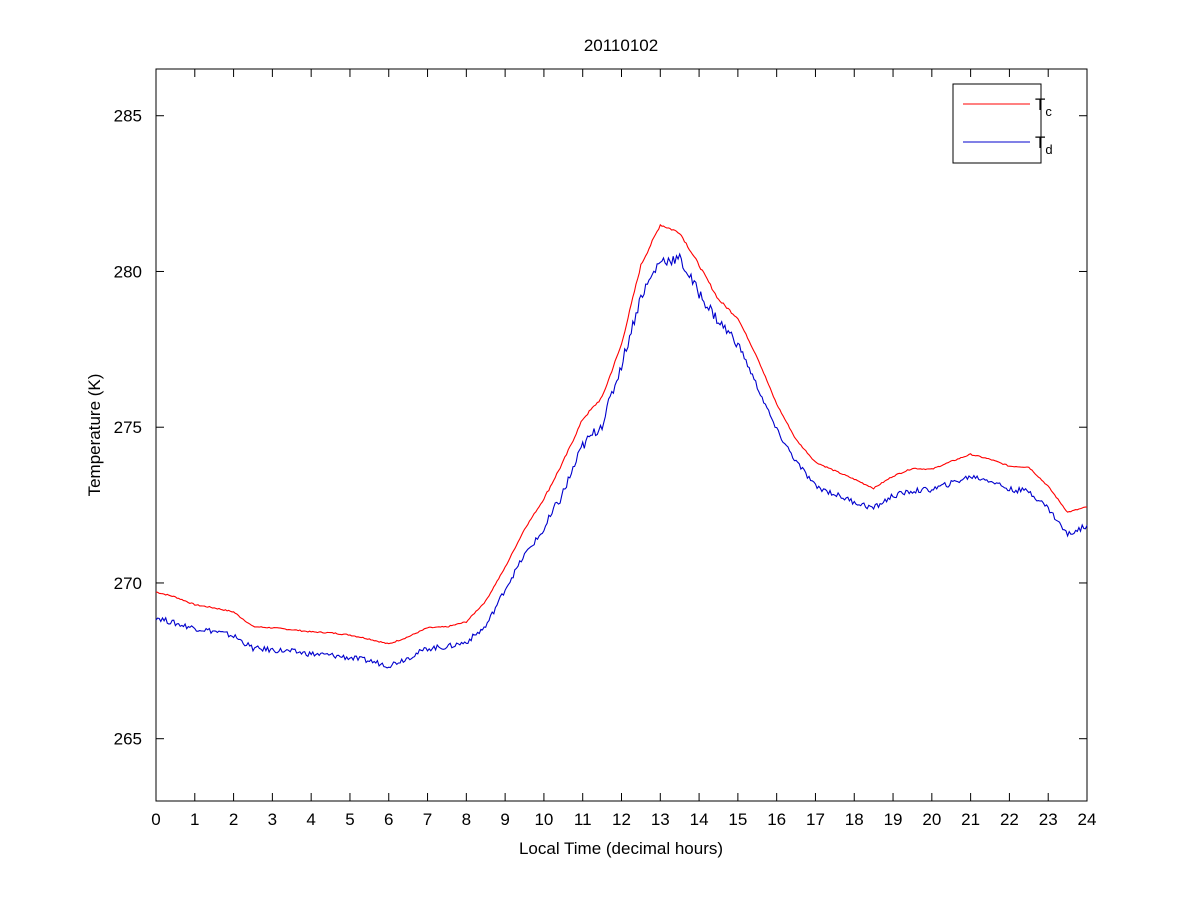 The width and height of the screenshot is (1201, 905). What do you see at coordinates (94, 435) in the screenshot?
I see `y-axis-label: Temperature (K)` at bounding box center [94, 435].